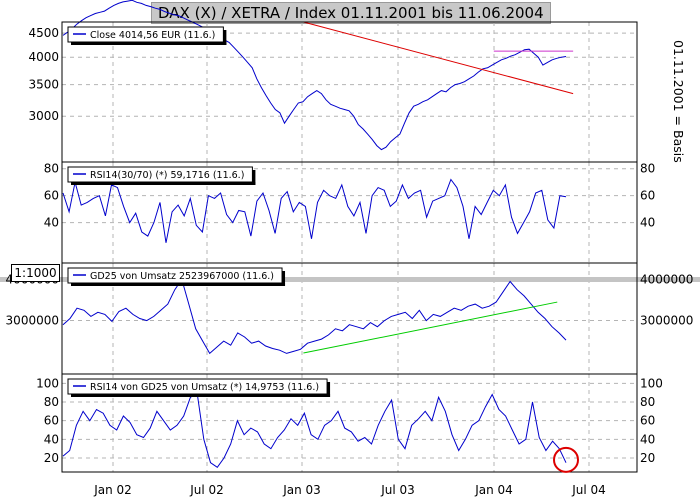 The image size is (700, 500). Describe the element at coordinates (112, 490) in the screenshot. I see `x-tick-label: Jan 02` at that location.